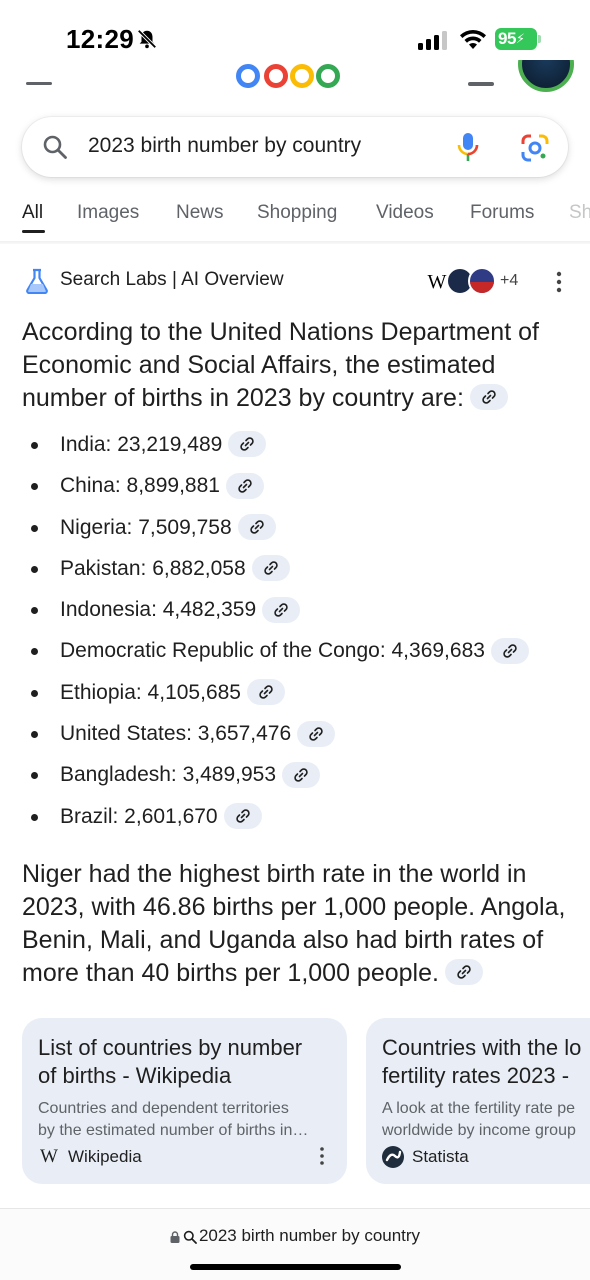 This screenshot has height=1280, width=590. Describe the element at coordinates (139, 816) in the screenshot. I see `list-item-text: Brazil: 2,601,670` at that location.